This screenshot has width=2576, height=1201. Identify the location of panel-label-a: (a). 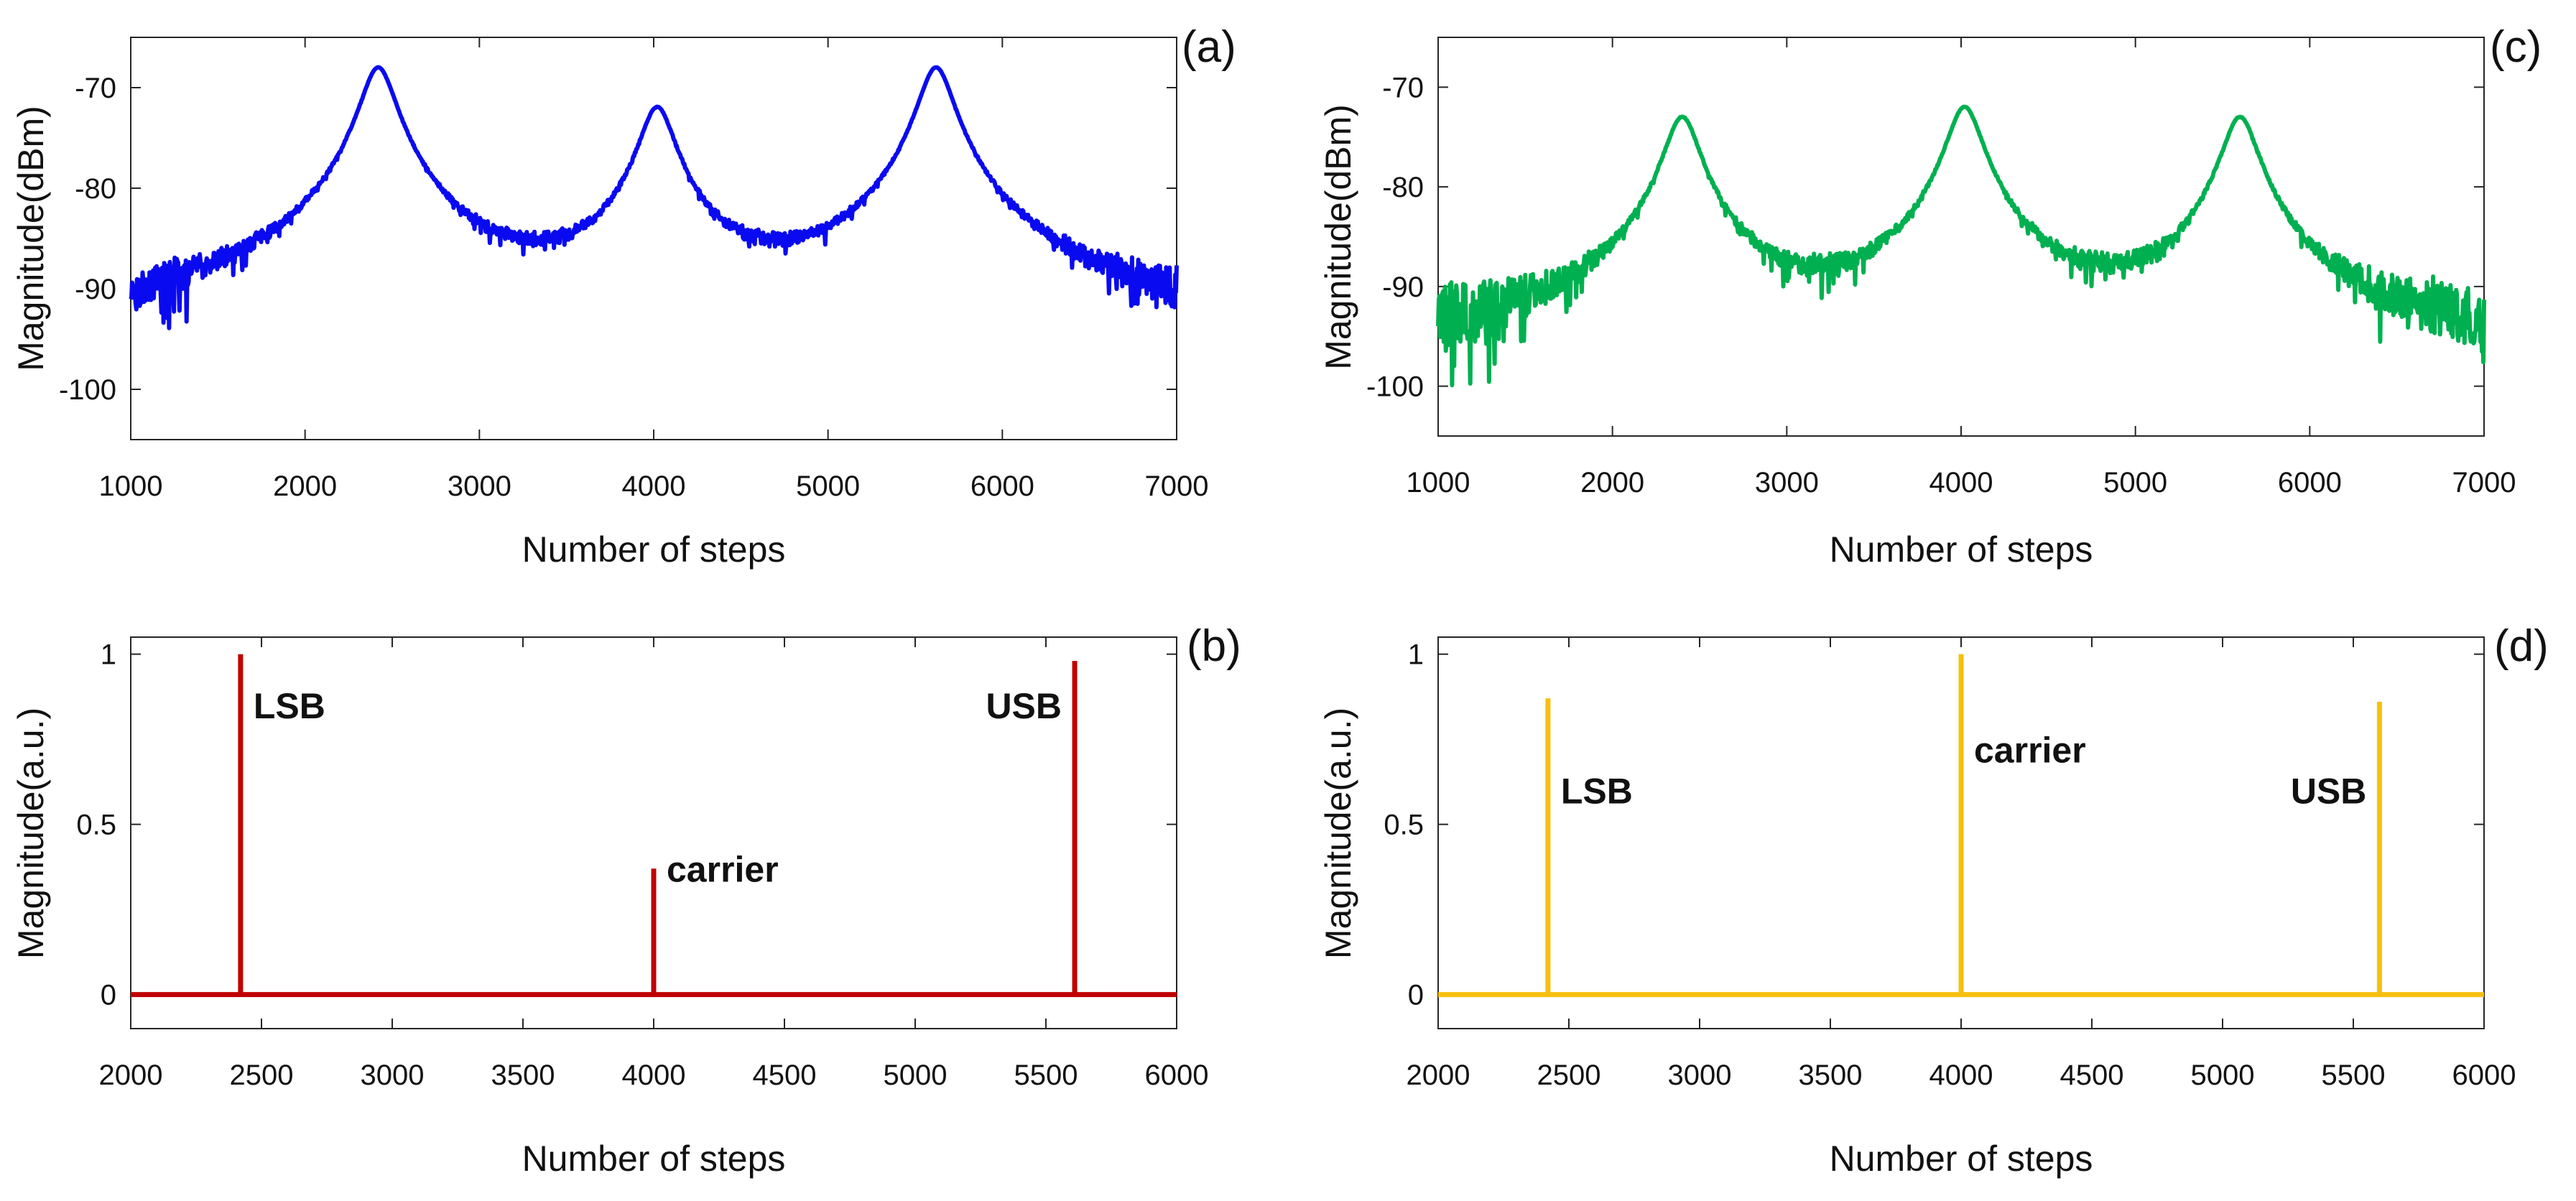
(1209, 47).